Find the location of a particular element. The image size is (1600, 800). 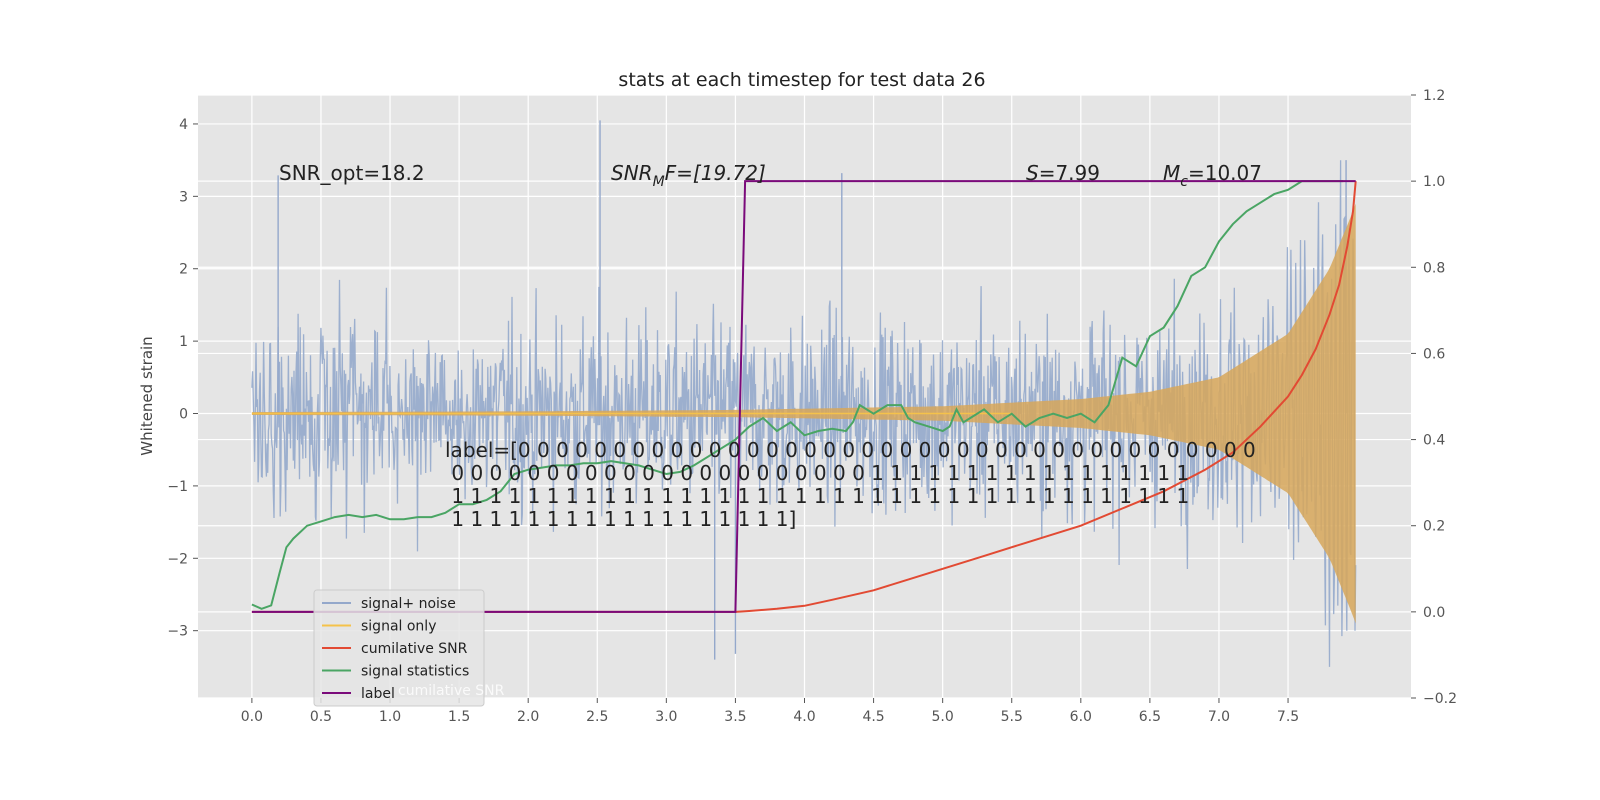

y2-tick-label: 0.0 is located at coordinates (1434, 613).